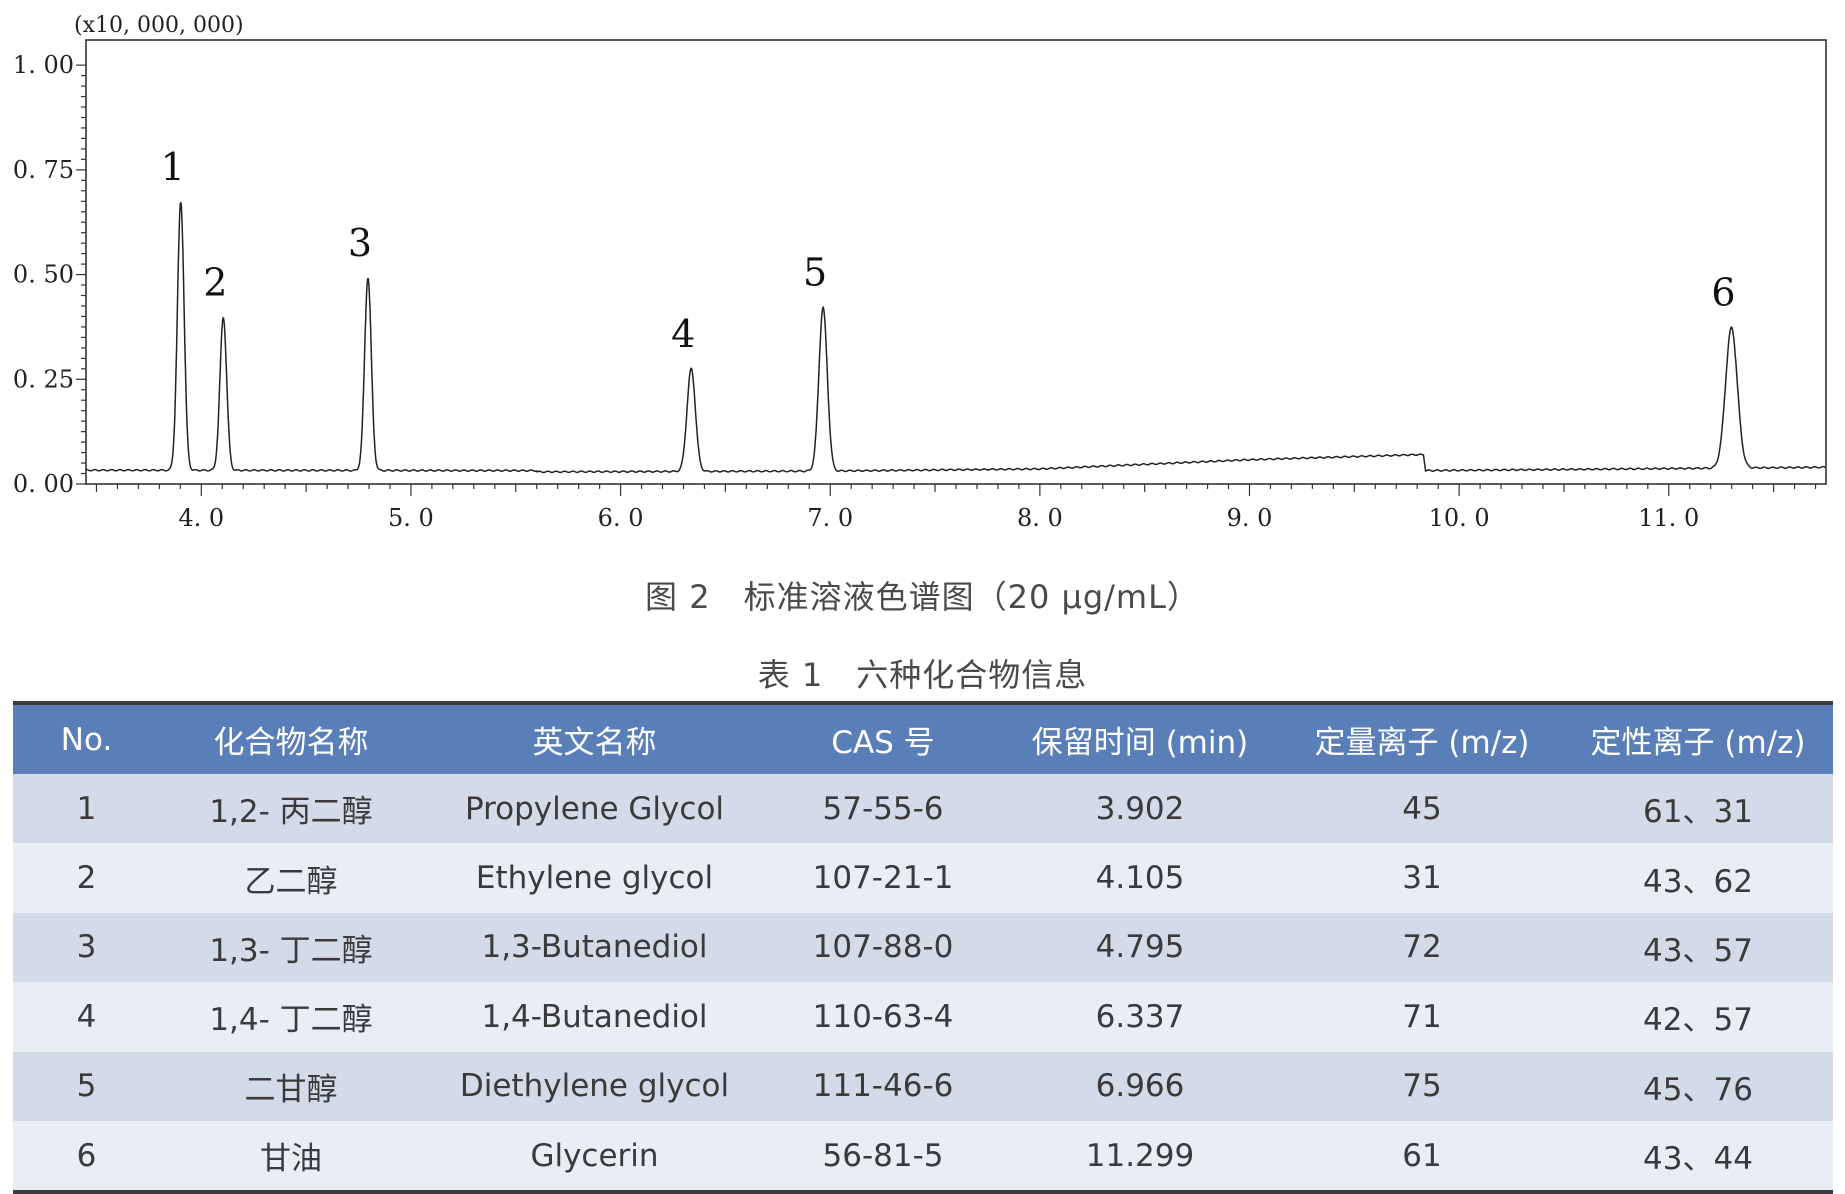  Describe the element at coordinates (360, 243) in the screenshot. I see `peak-label: 3` at that location.